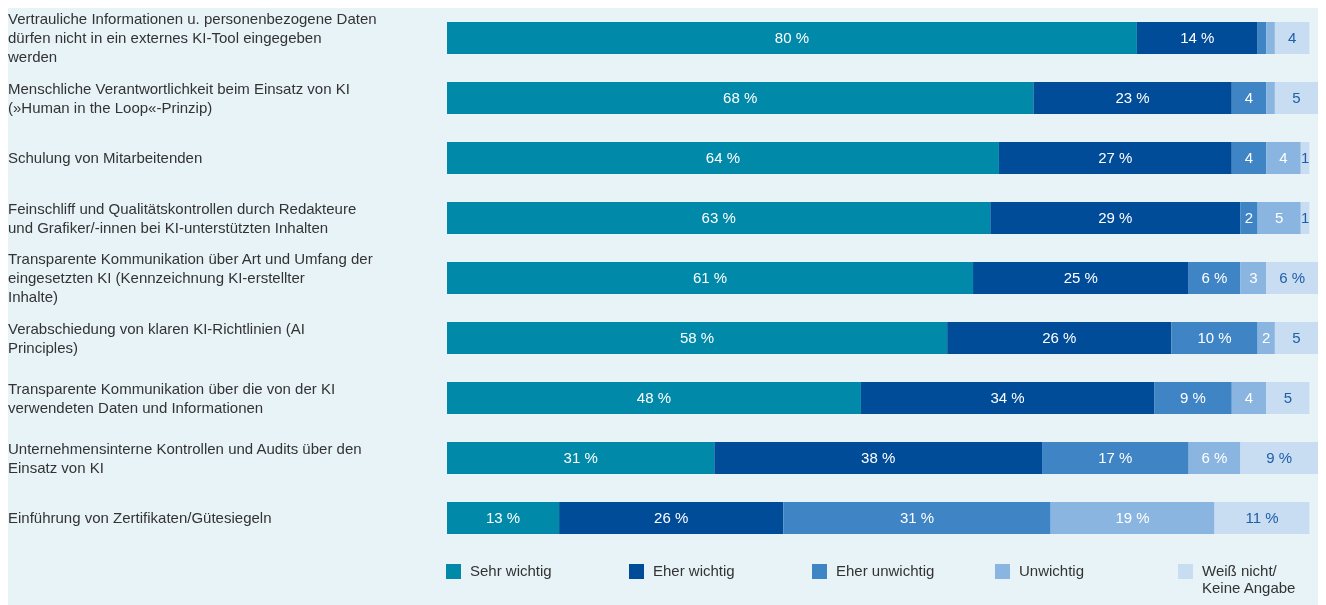  I want to click on data-label: 29 %, so click(1115, 217).